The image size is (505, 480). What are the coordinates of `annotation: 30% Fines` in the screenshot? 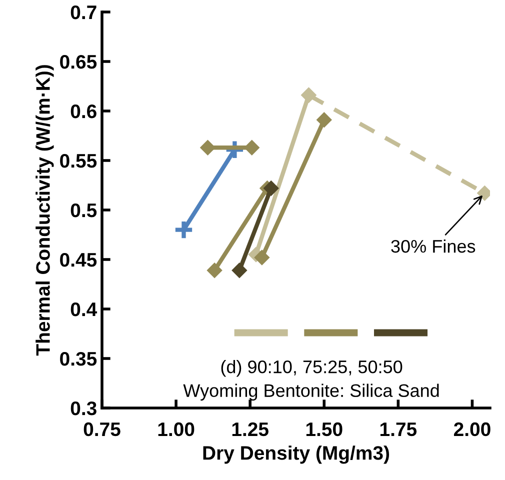 It's located at (433, 246).